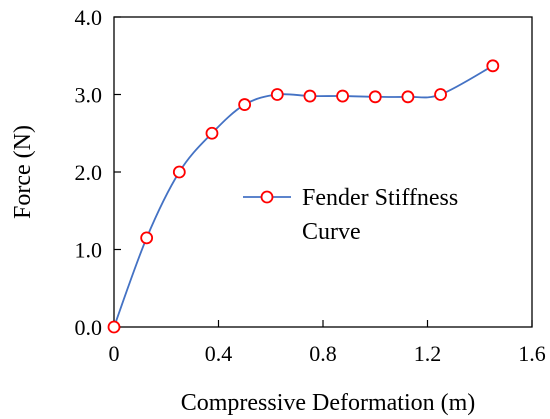  What do you see at coordinates (328, 403) in the screenshot?
I see `x-axis-title: Compressive Deformation (m)` at bounding box center [328, 403].